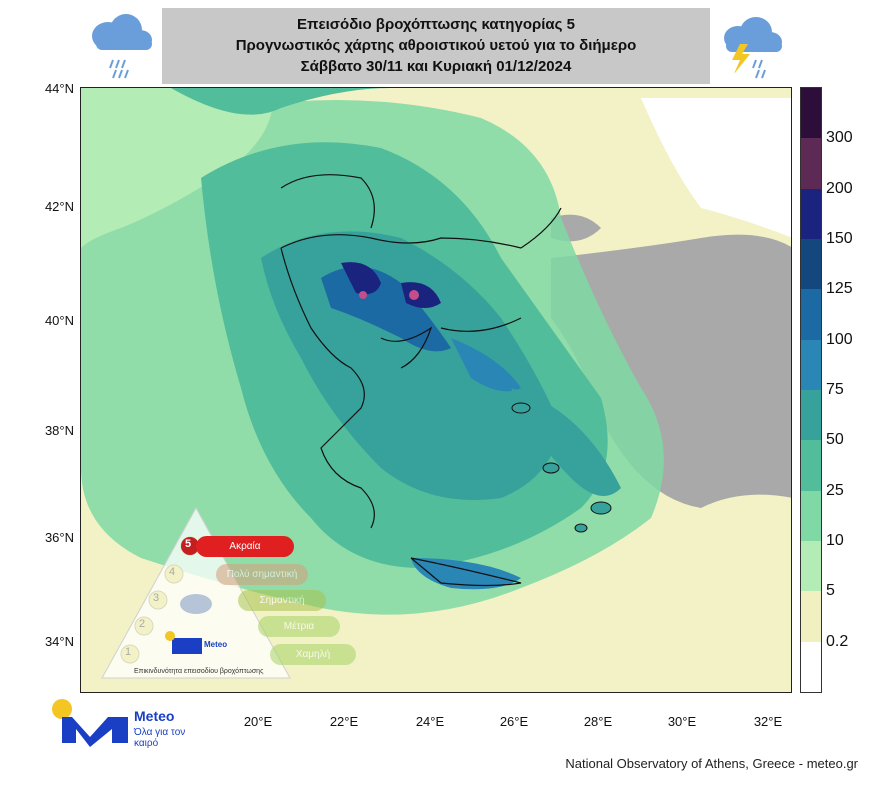 The height and width of the screenshot is (786, 880). Describe the element at coordinates (835, 490) in the screenshot. I see `colorbar-label: 25` at that location.